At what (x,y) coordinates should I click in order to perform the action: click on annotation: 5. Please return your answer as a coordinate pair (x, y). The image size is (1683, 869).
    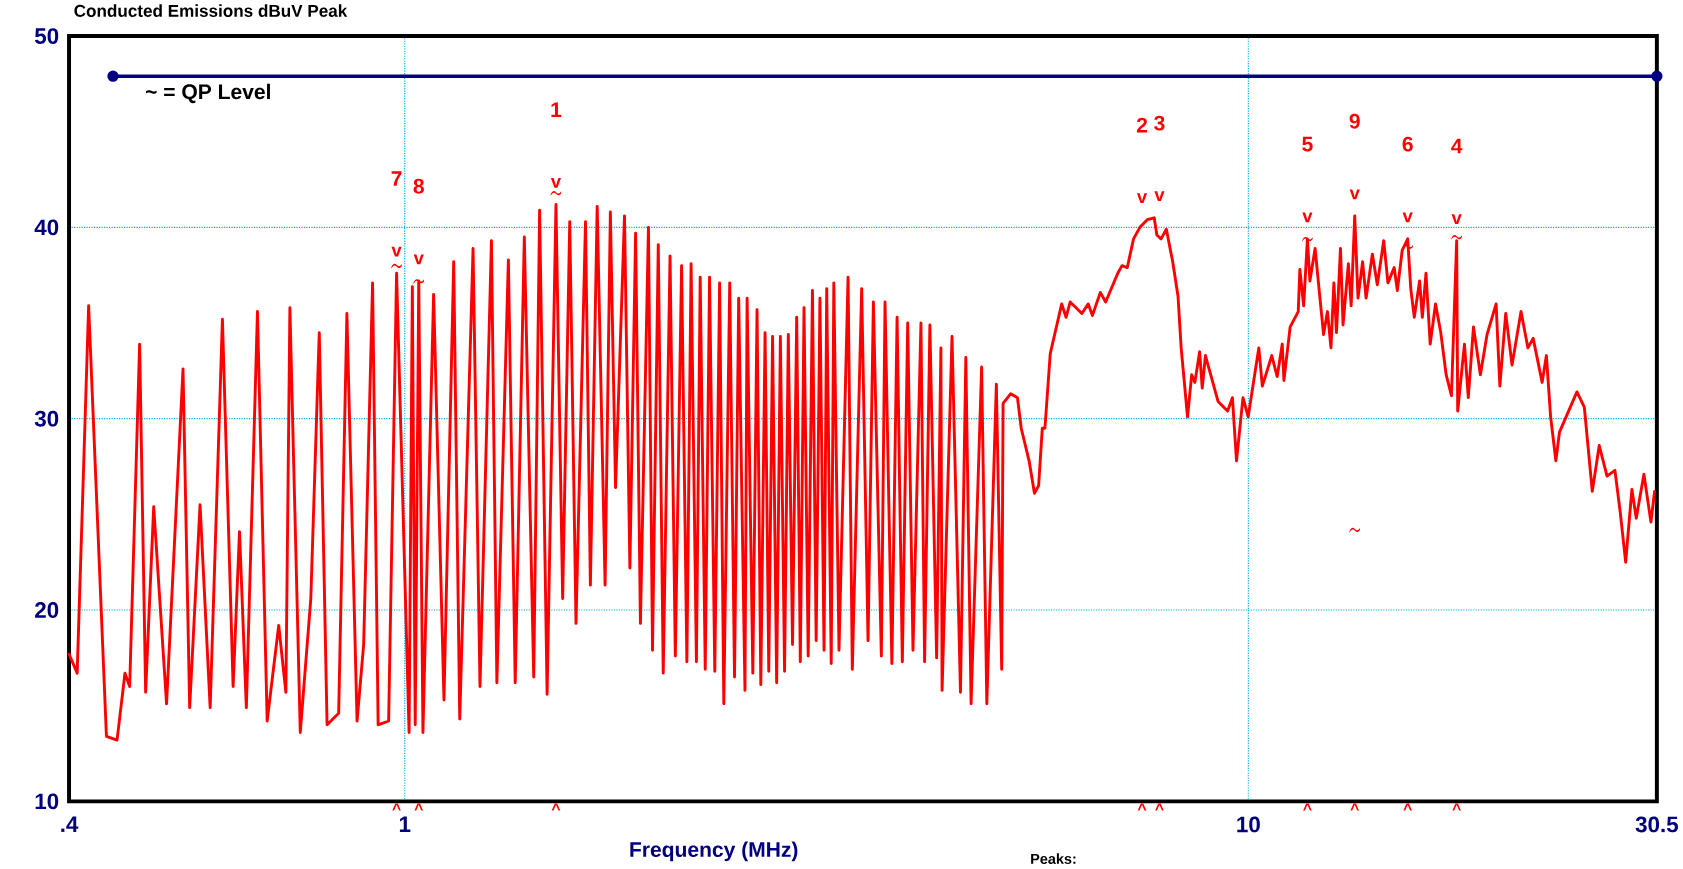
    Looking at the image, I should click on (1307, 144).